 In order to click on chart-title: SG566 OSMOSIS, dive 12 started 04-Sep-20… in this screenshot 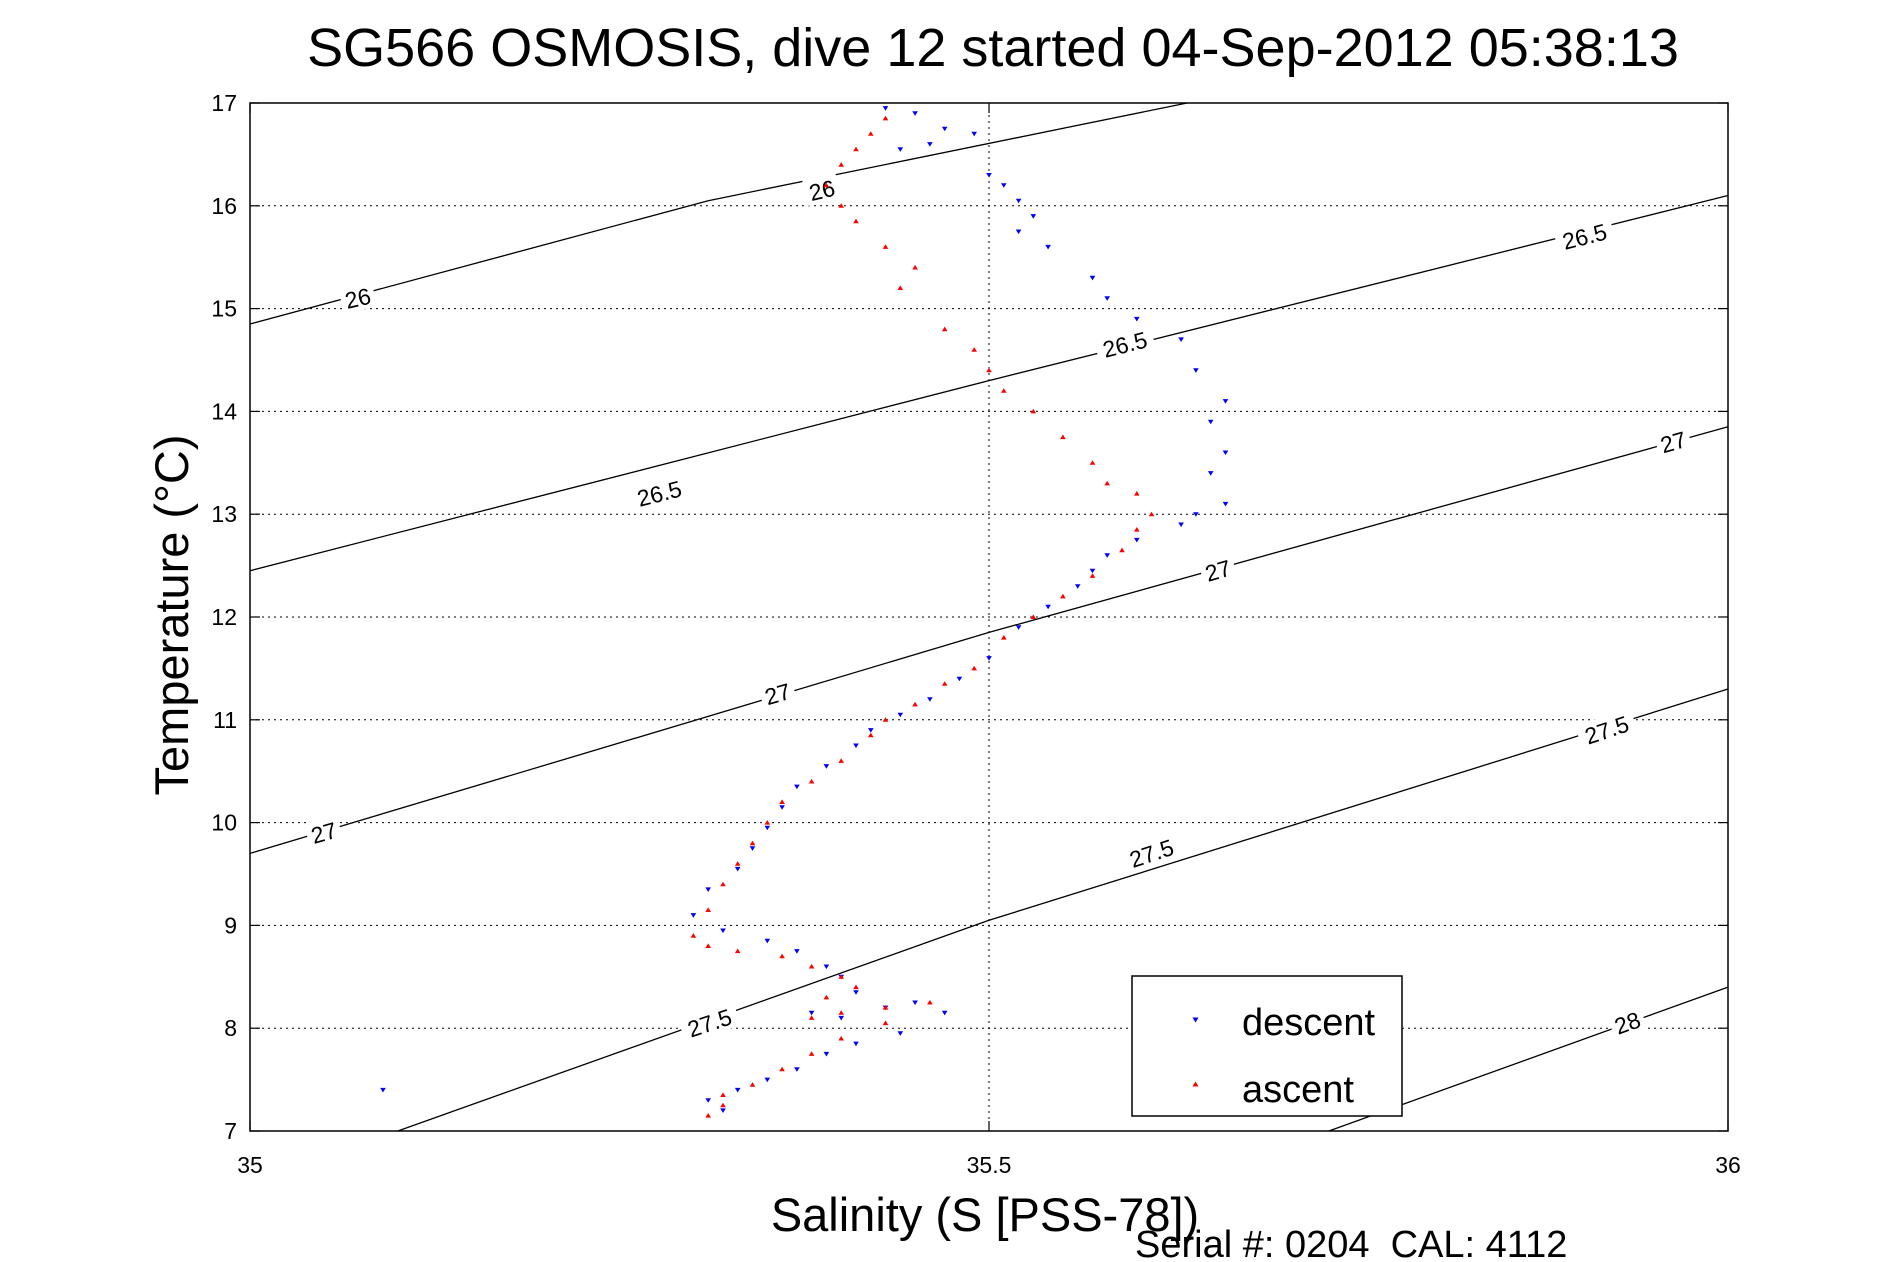, I will do `click(993, 48)`.